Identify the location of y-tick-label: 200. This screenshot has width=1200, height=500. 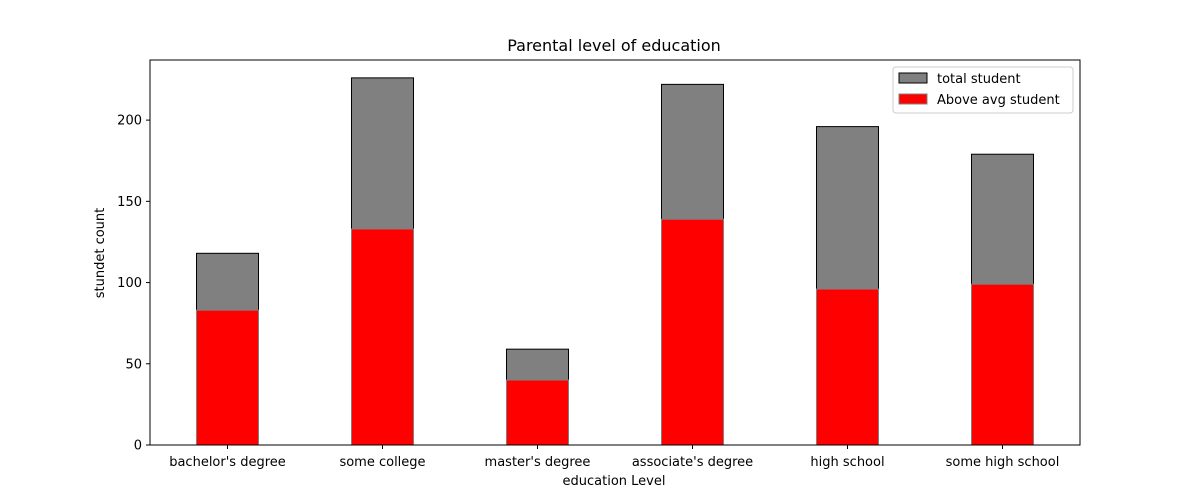
(129, 121).